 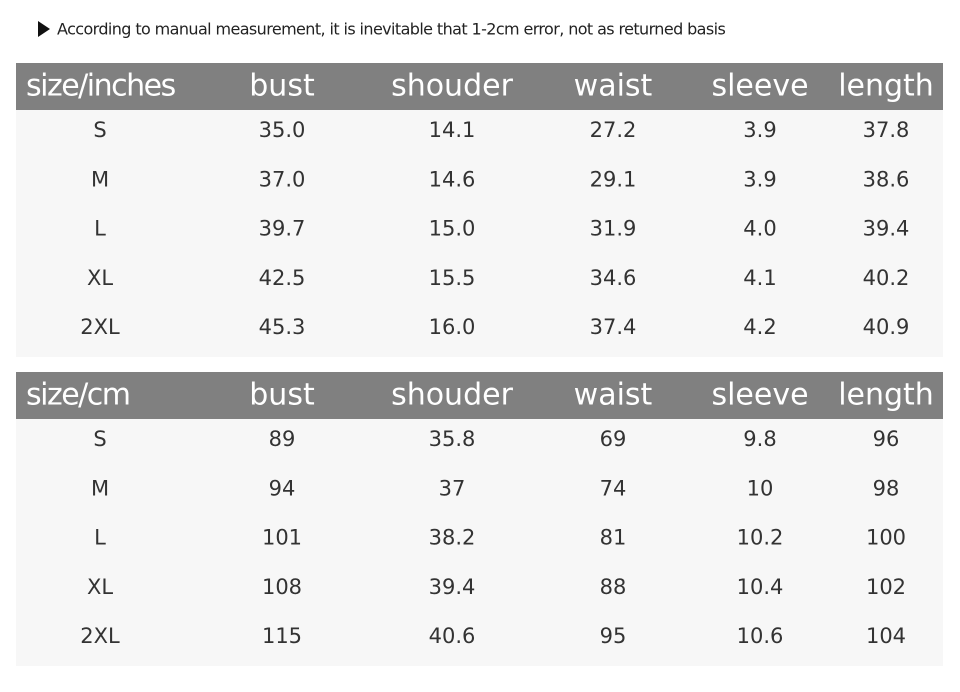 I want to click on table-cell: 10.2, so click(x=760, y=538).